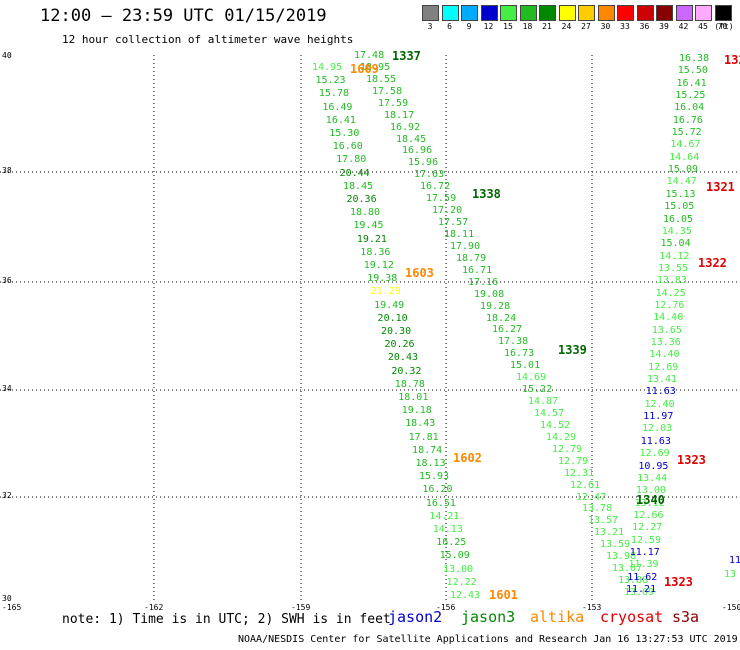  I want to click on colorbar-label: 36, so click(644, 26).